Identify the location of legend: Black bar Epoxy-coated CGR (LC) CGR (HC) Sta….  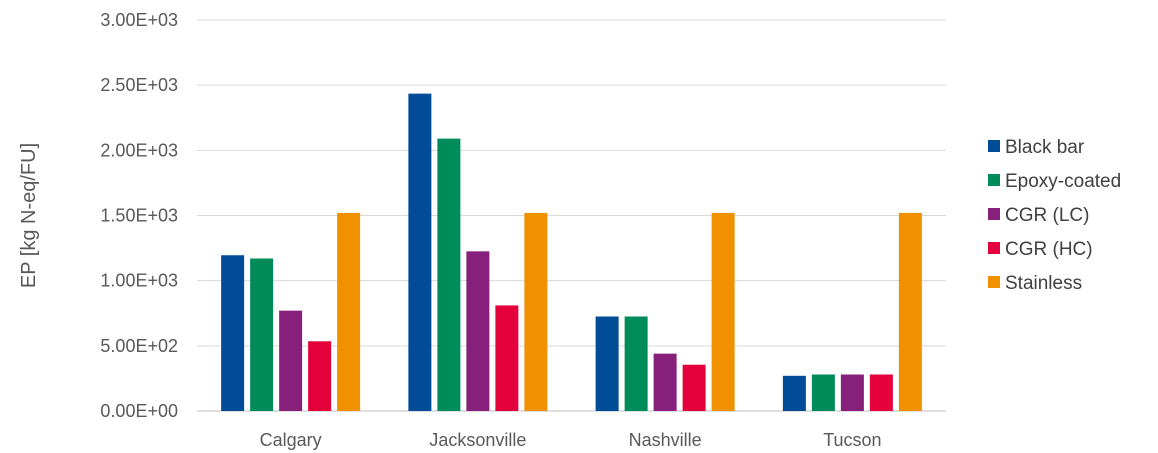
(1054, 215).